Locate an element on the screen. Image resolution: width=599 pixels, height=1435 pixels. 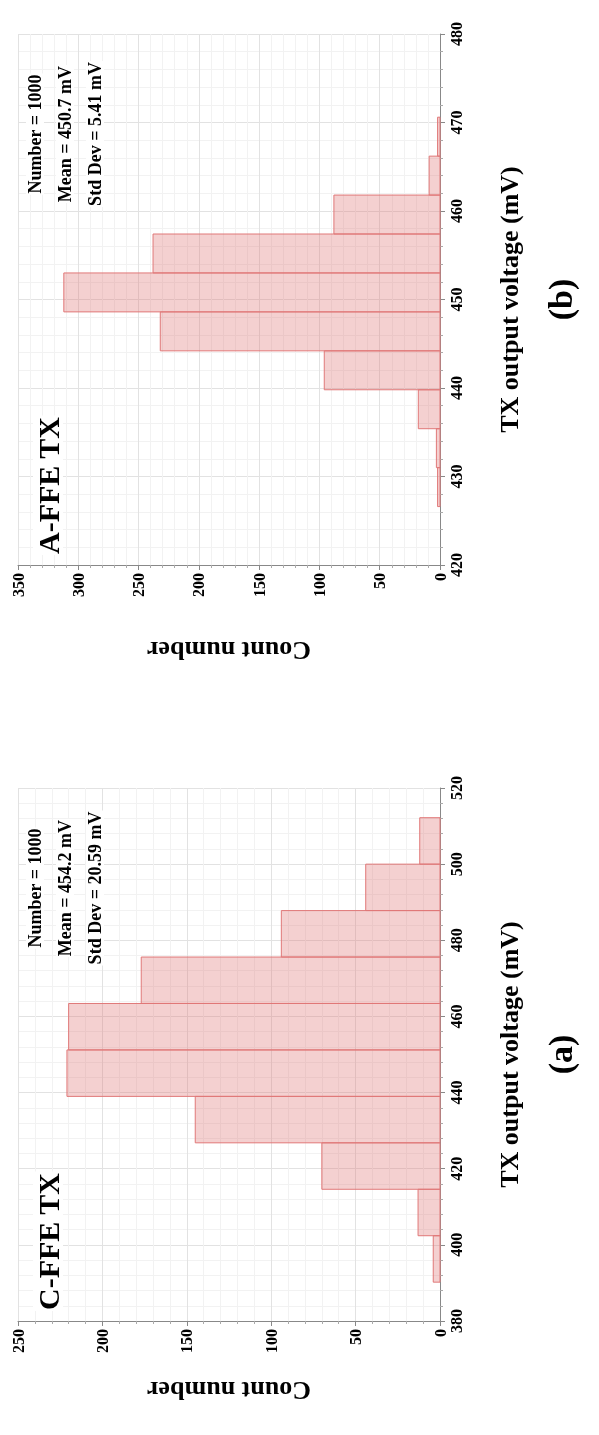
text: (a) is located at coordinates (560, 1054).